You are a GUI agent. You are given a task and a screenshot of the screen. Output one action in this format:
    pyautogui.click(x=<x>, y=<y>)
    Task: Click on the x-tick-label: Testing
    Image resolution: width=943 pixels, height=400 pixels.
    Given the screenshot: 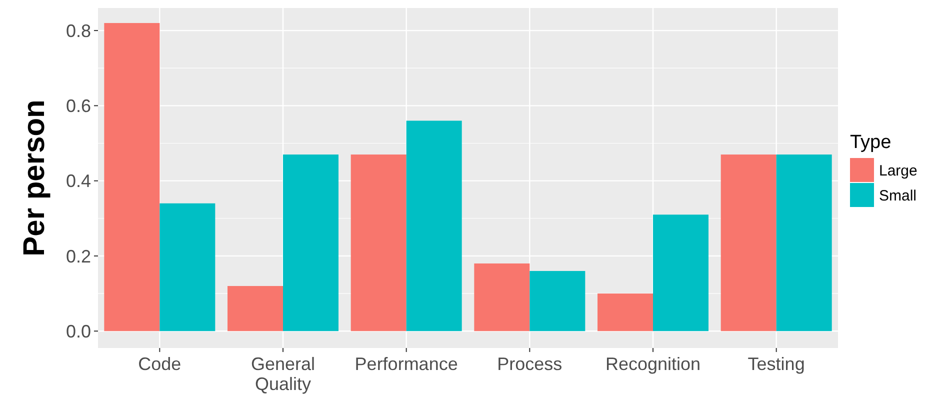 What is the action you would take?
    pyautogui.click(x=776, y=364)
    